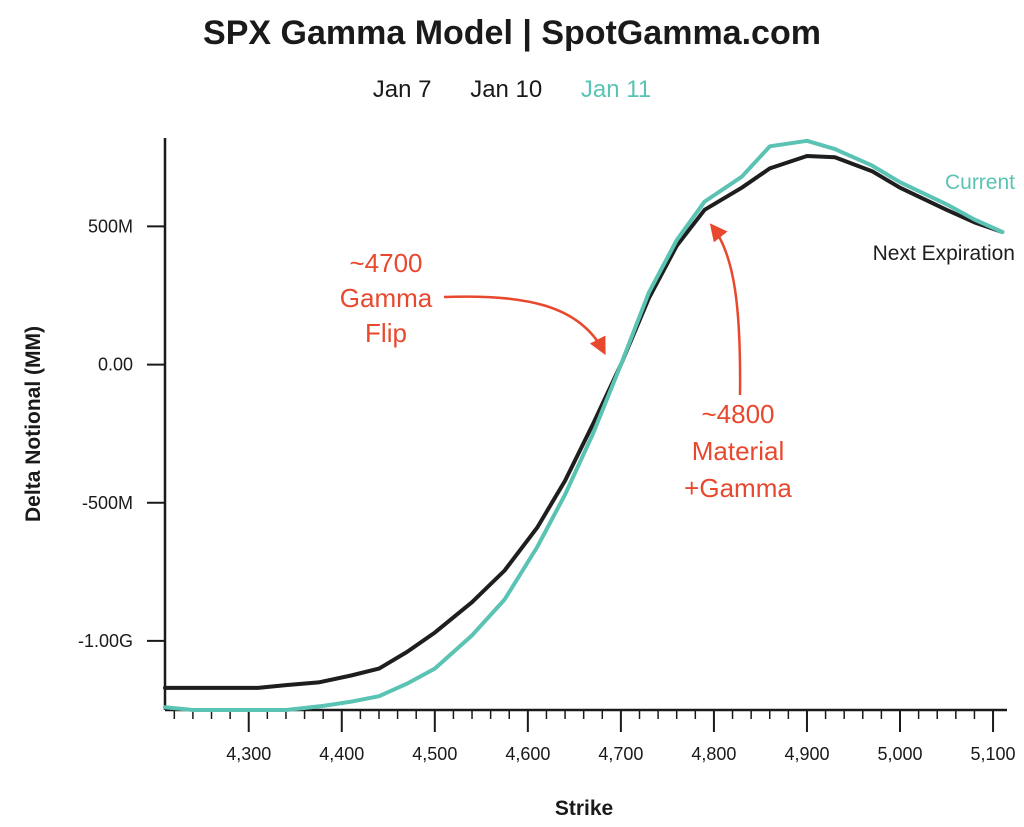  Describe the element at coordinates (105, 641) in the screenshot. I see `y-tick-label: -1.00G` at that location.